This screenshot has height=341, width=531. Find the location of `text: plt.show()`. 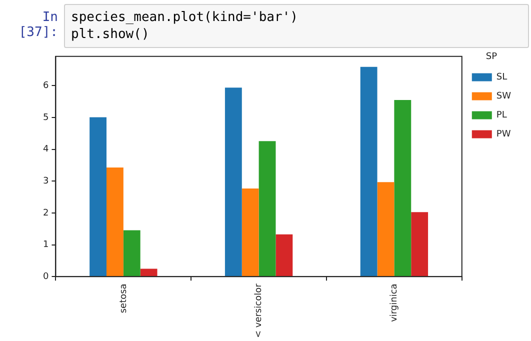

text: plt.show() is located at coordinates (110, 34).